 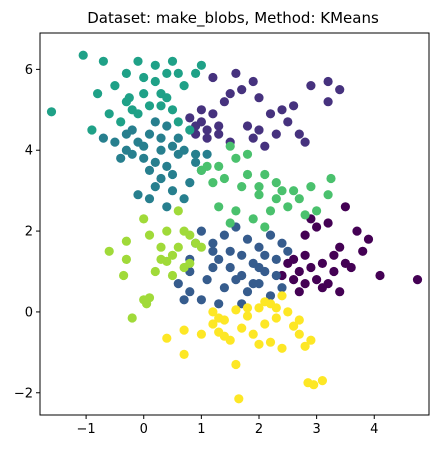 What do you see at coordinates (29, 70) in the screenshot?
I see `y-tick-label: 6` at bounding box center [29, 70].